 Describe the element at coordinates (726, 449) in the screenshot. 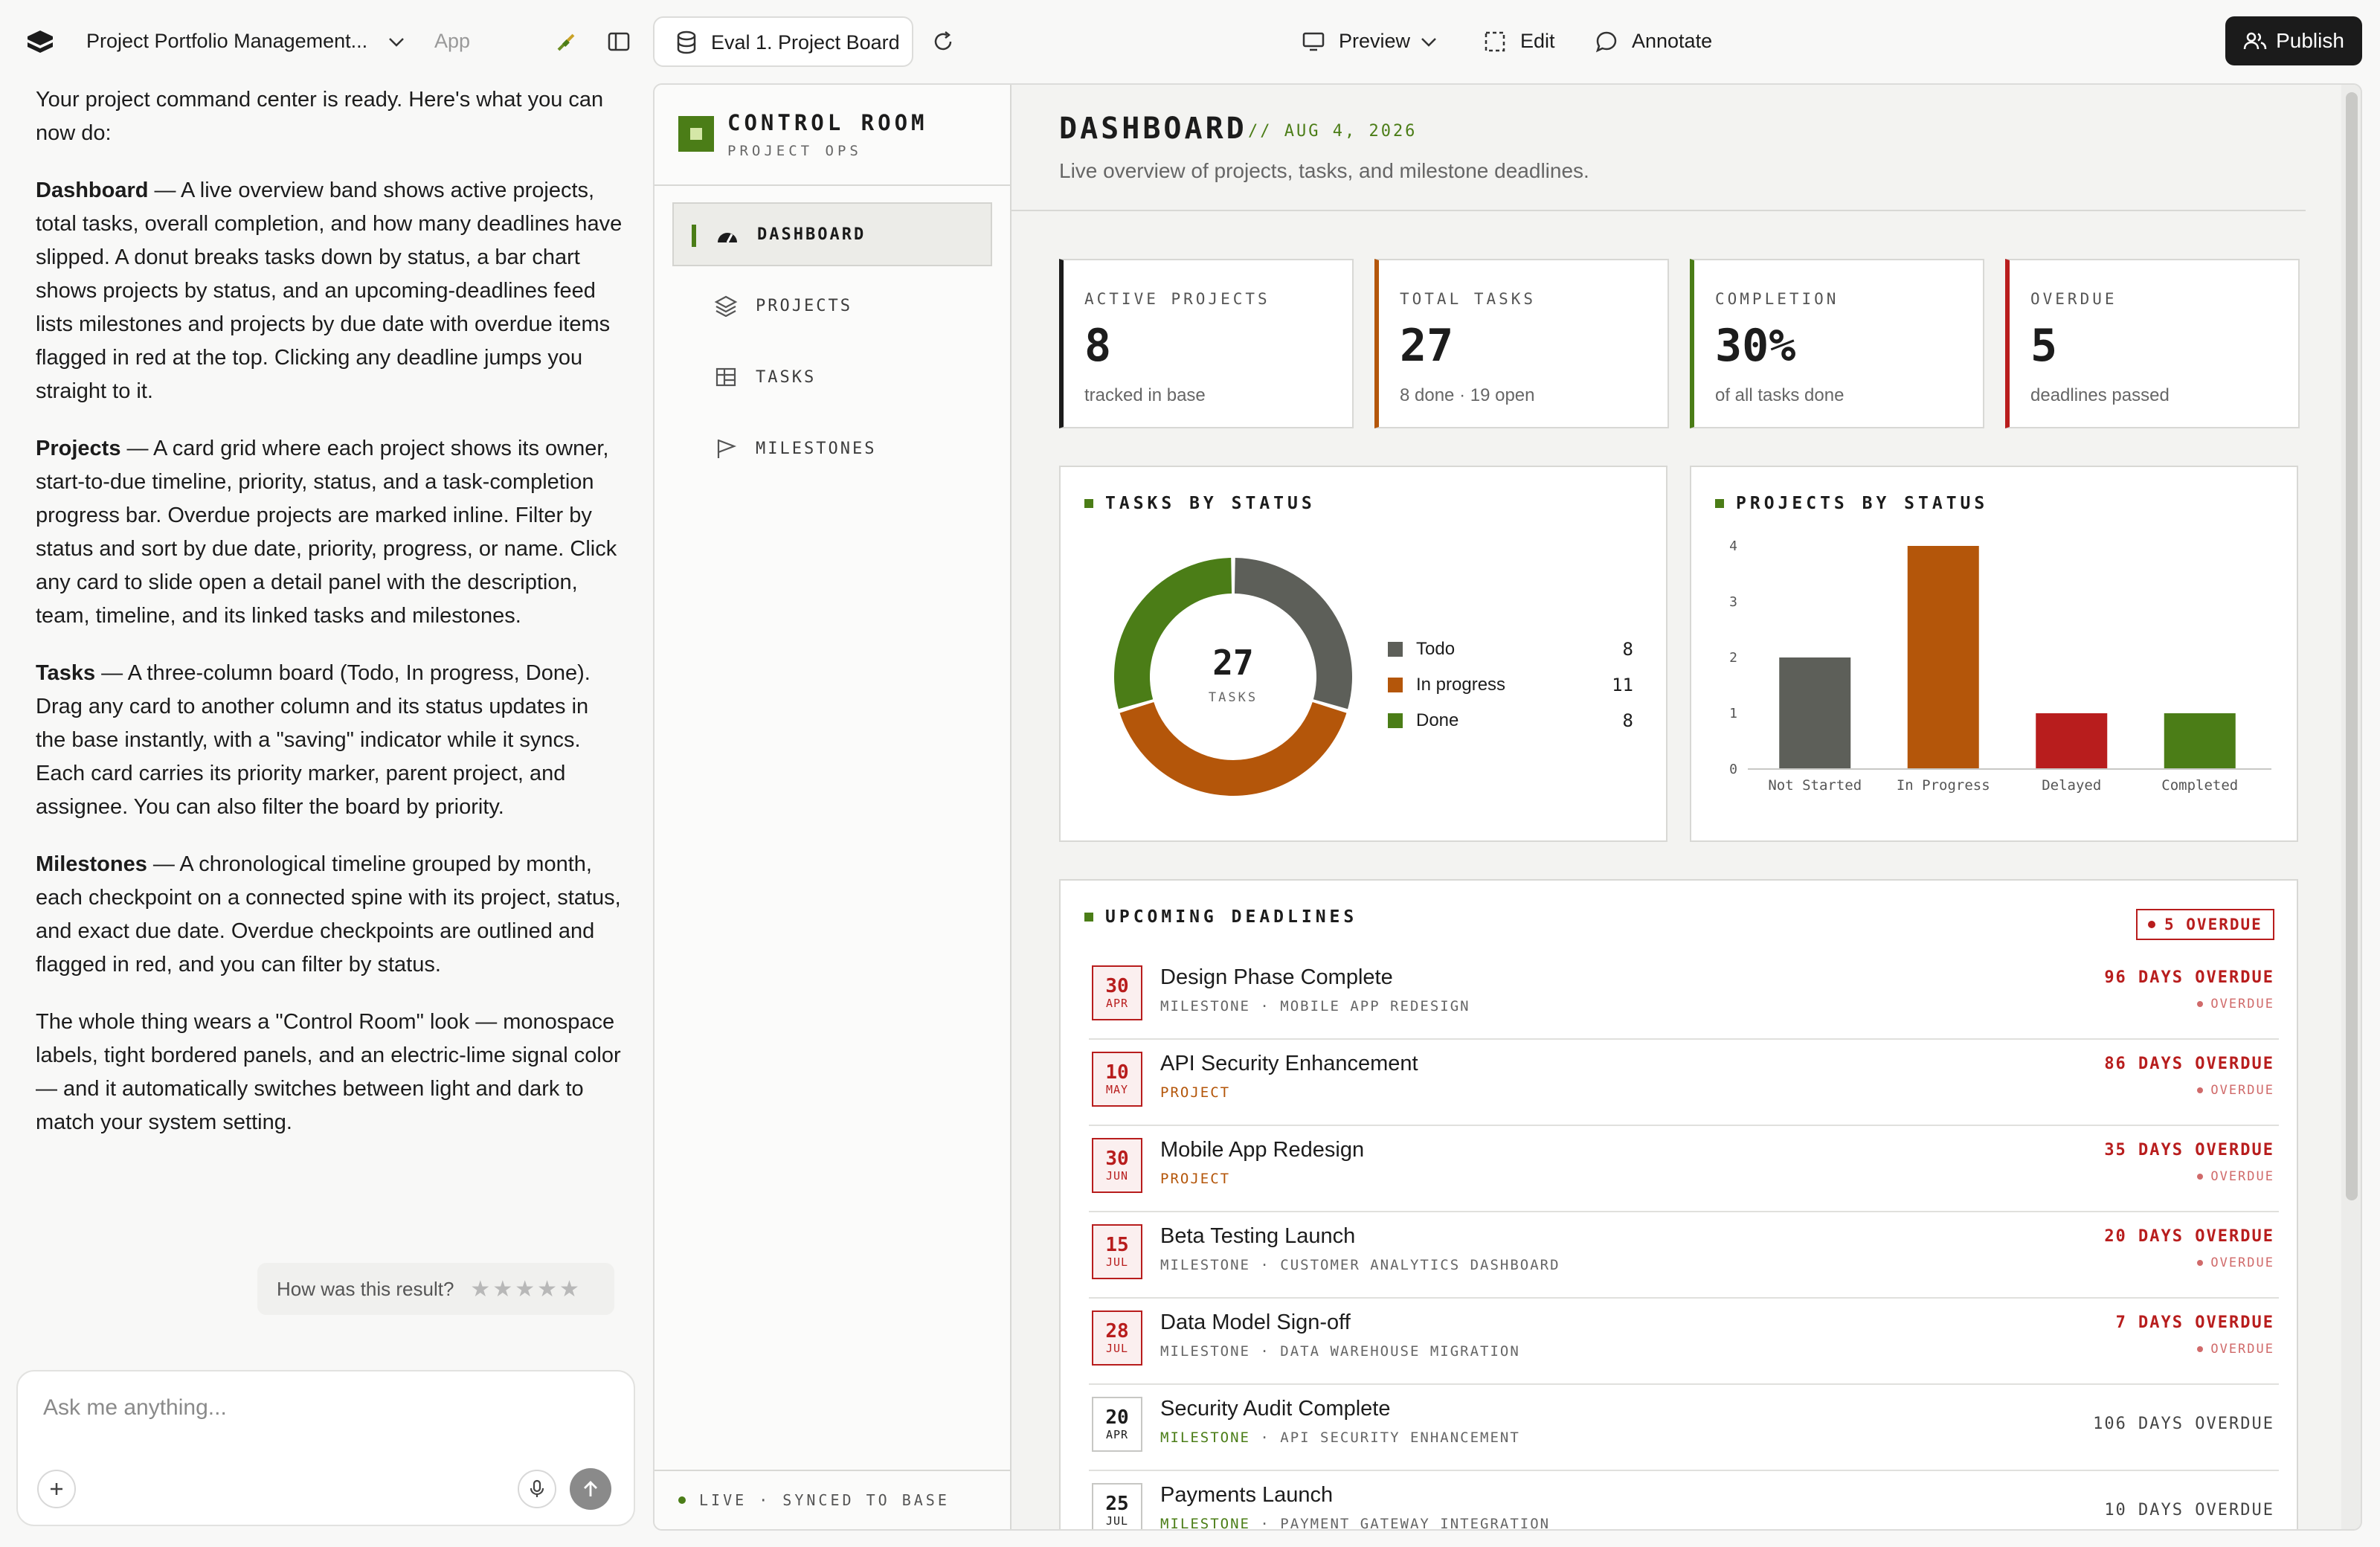

I see `flag-icon` at that location.